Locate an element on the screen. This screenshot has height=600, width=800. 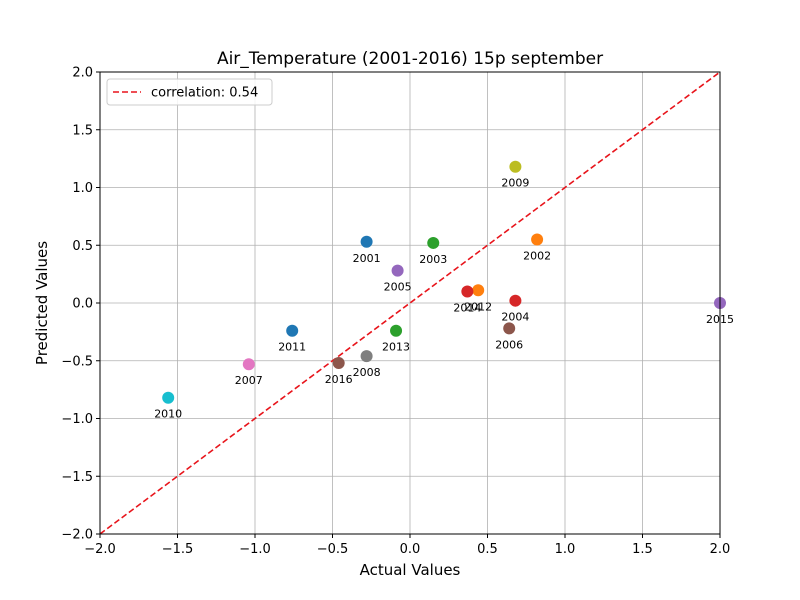
point-year-label: 2012 is located at coordinates (478, 306).